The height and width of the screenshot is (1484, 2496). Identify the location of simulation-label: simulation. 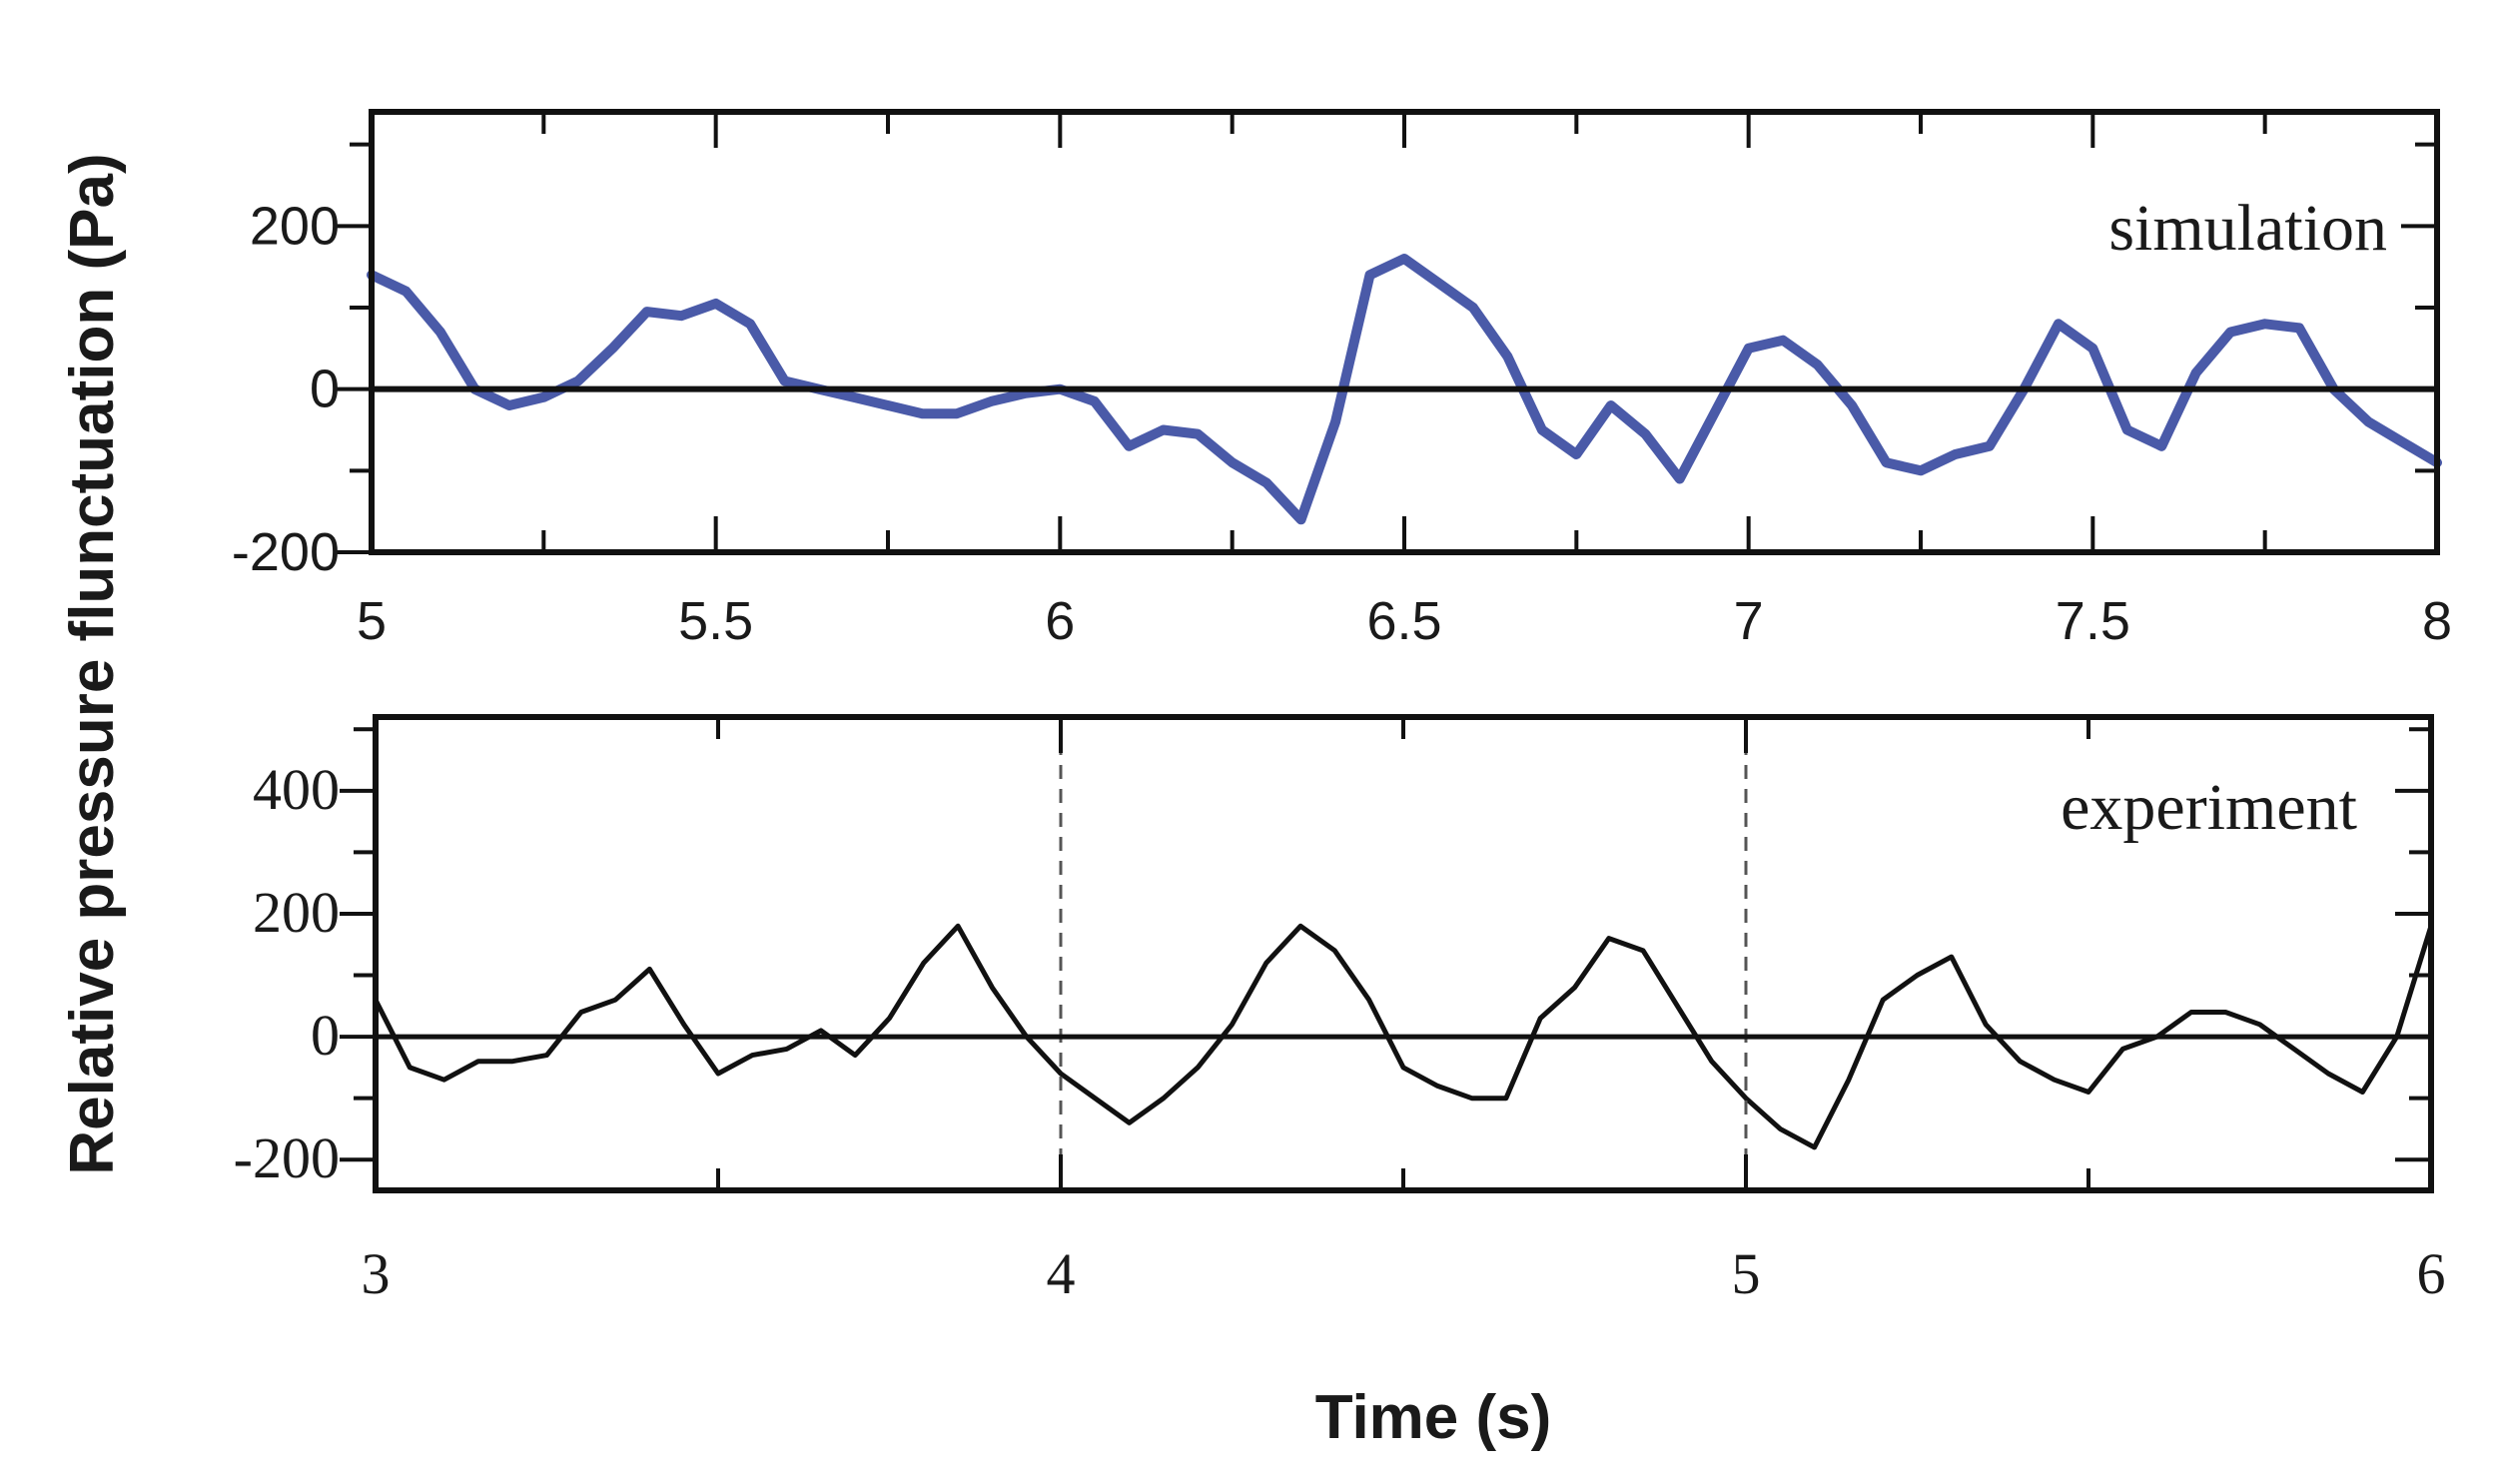
(2247, 229).